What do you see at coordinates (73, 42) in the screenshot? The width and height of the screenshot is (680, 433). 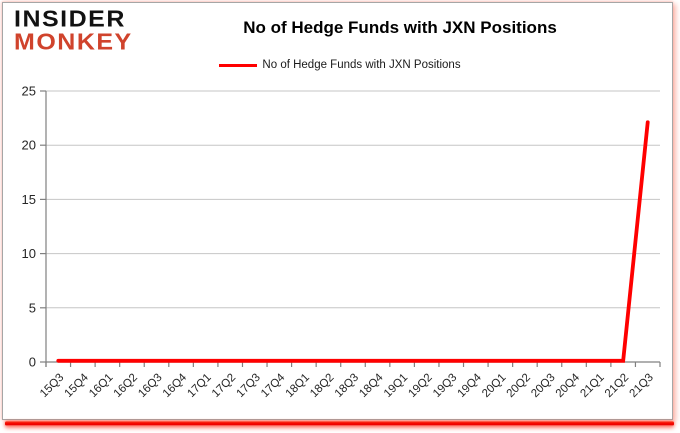 I see `logo-word-monkey: MONKEY` at bounding box center [73, 42].